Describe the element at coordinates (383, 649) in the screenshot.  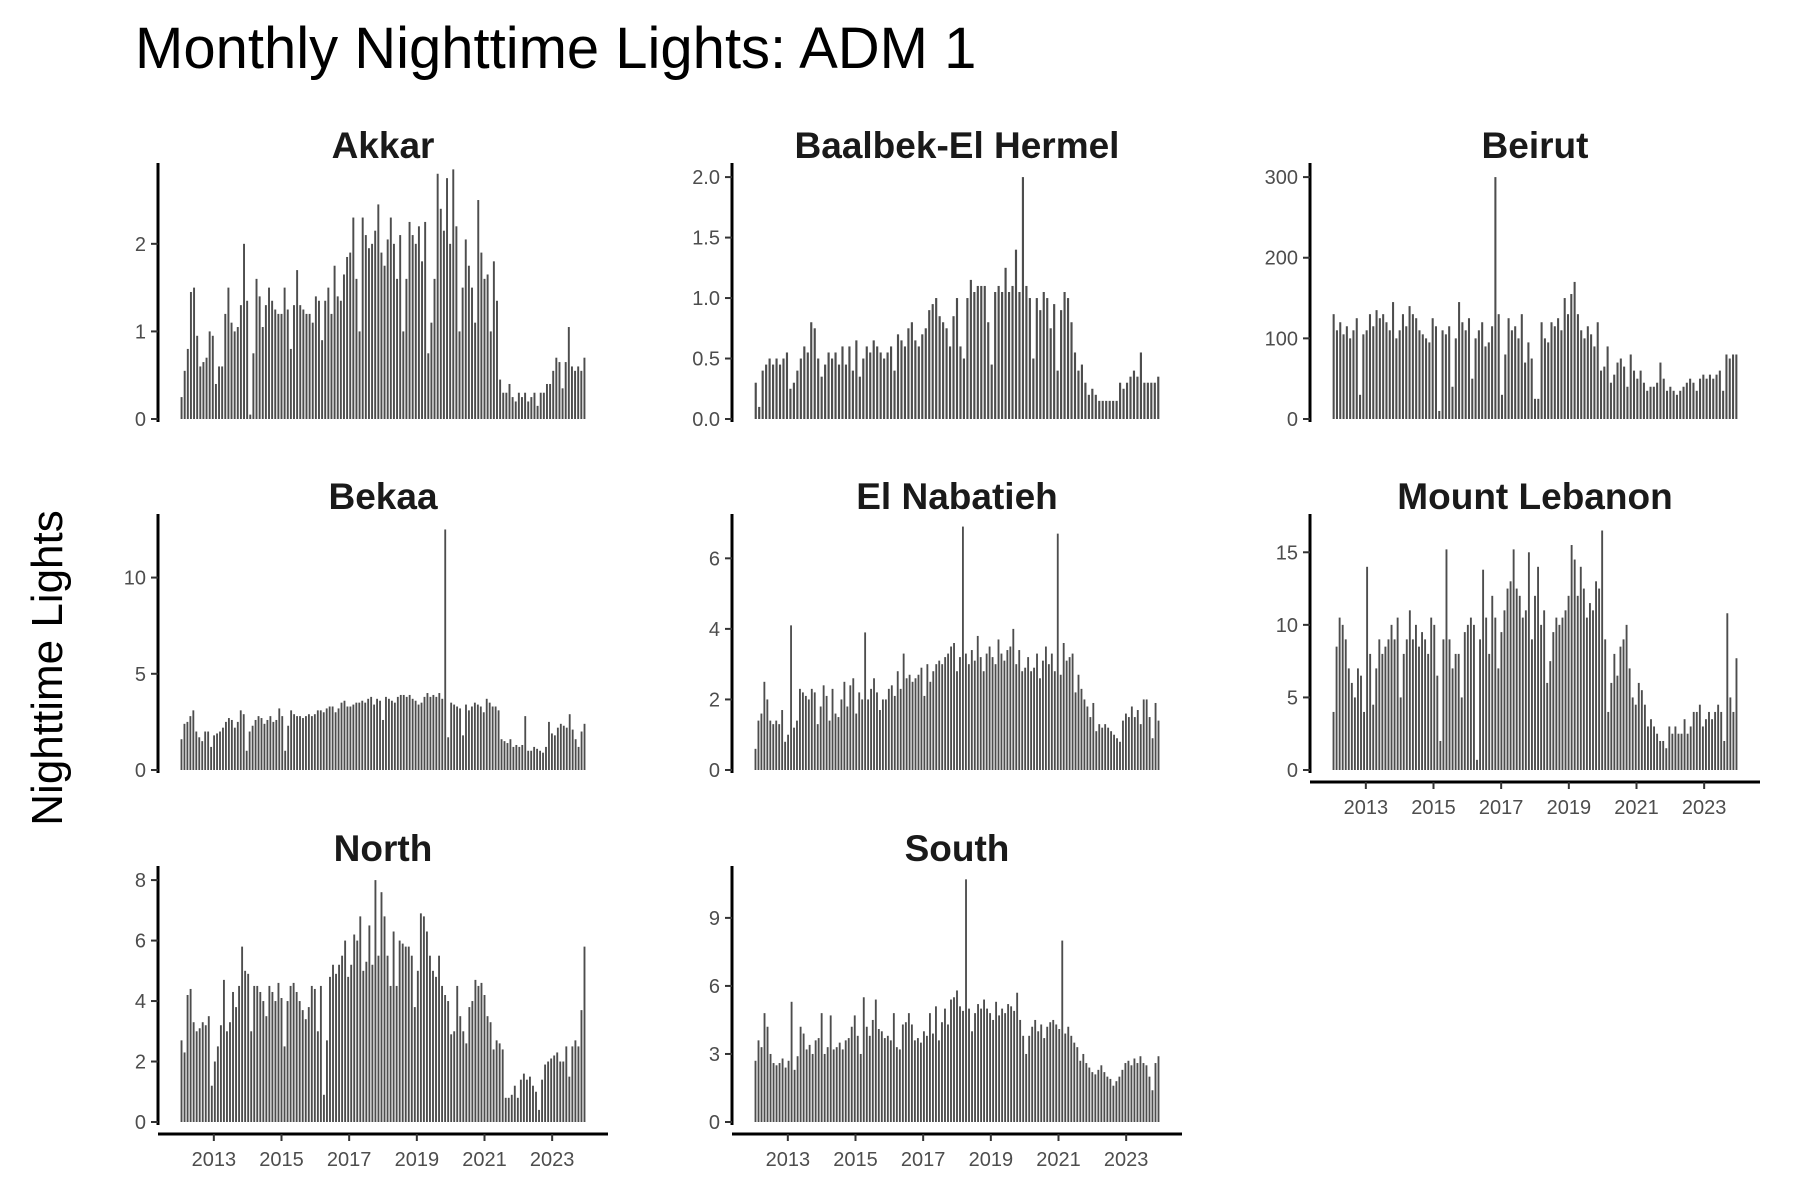
I see `bar-series` at that location.